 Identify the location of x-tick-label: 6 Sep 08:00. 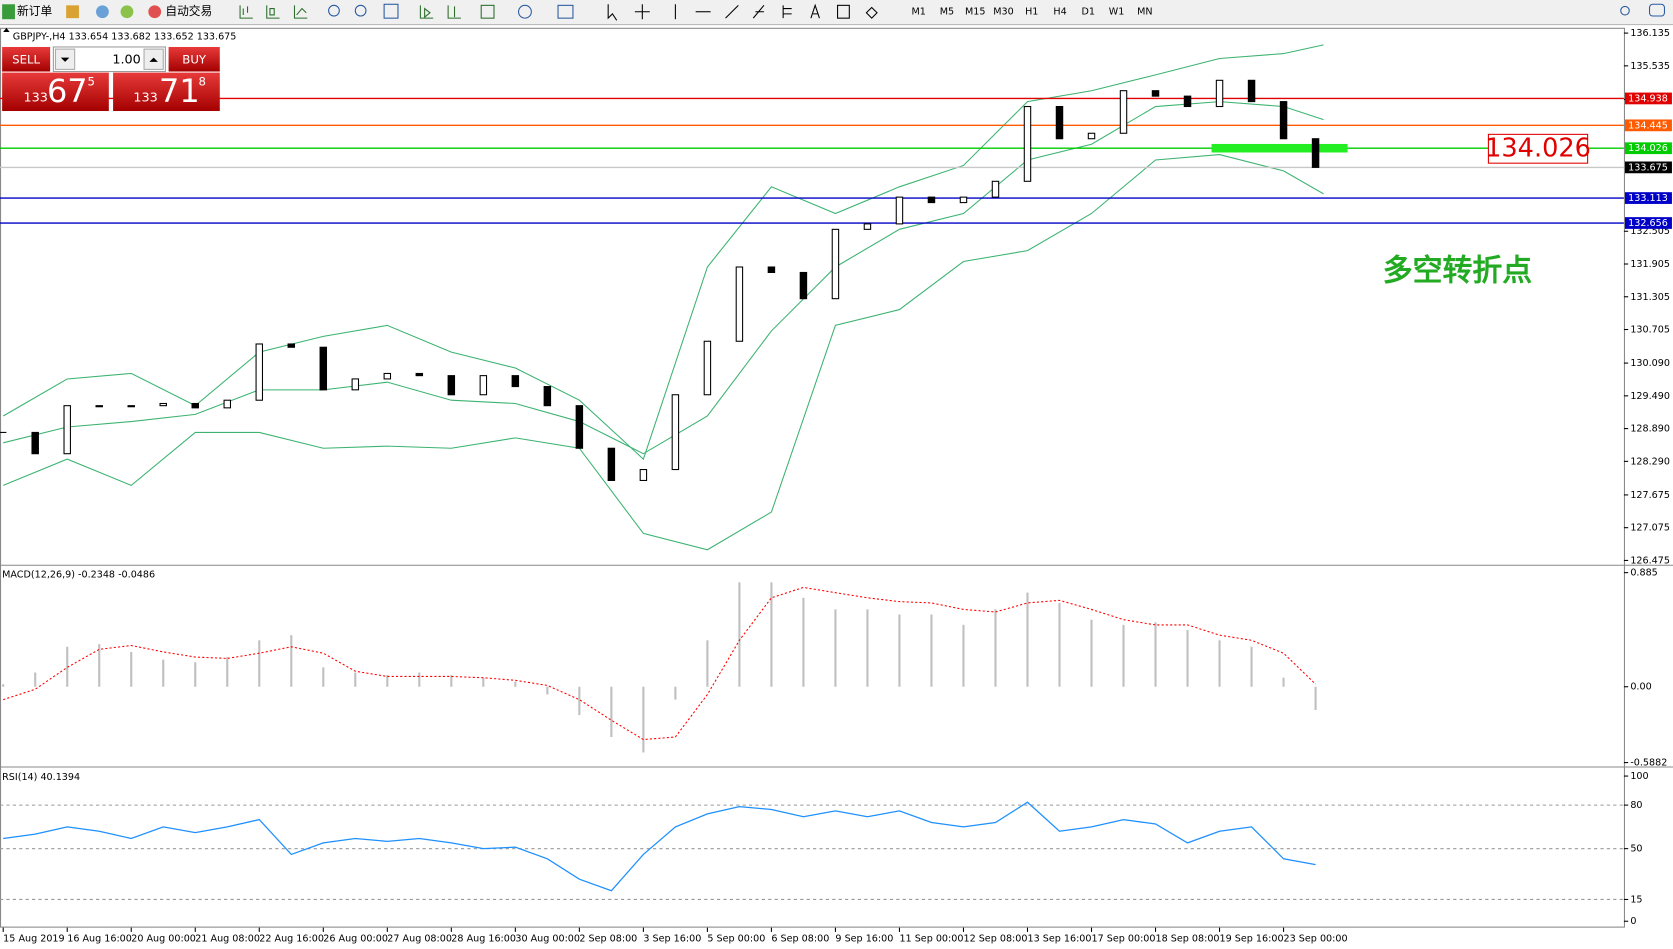
(800, 938).